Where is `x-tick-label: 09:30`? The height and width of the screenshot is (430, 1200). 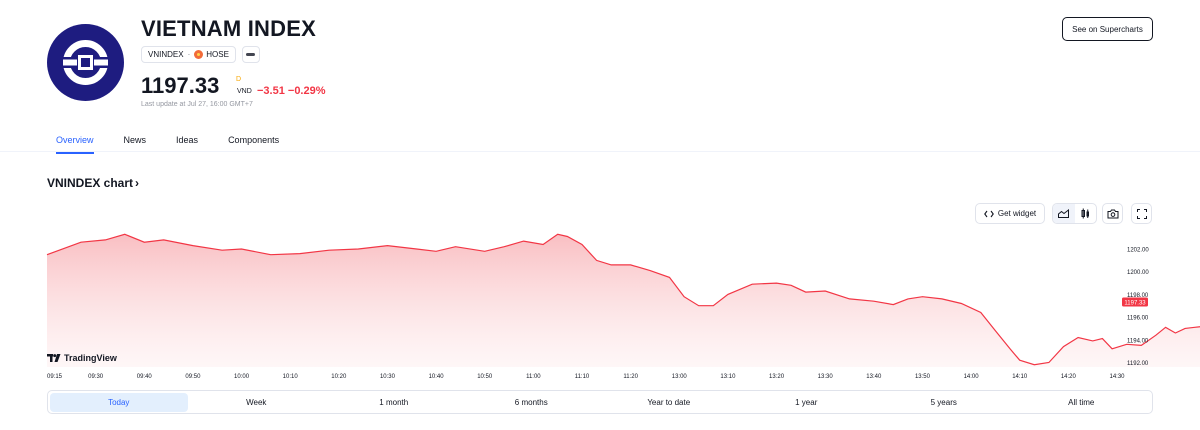
x-tick-label: 09:30 is located at coordinates (96, 377).